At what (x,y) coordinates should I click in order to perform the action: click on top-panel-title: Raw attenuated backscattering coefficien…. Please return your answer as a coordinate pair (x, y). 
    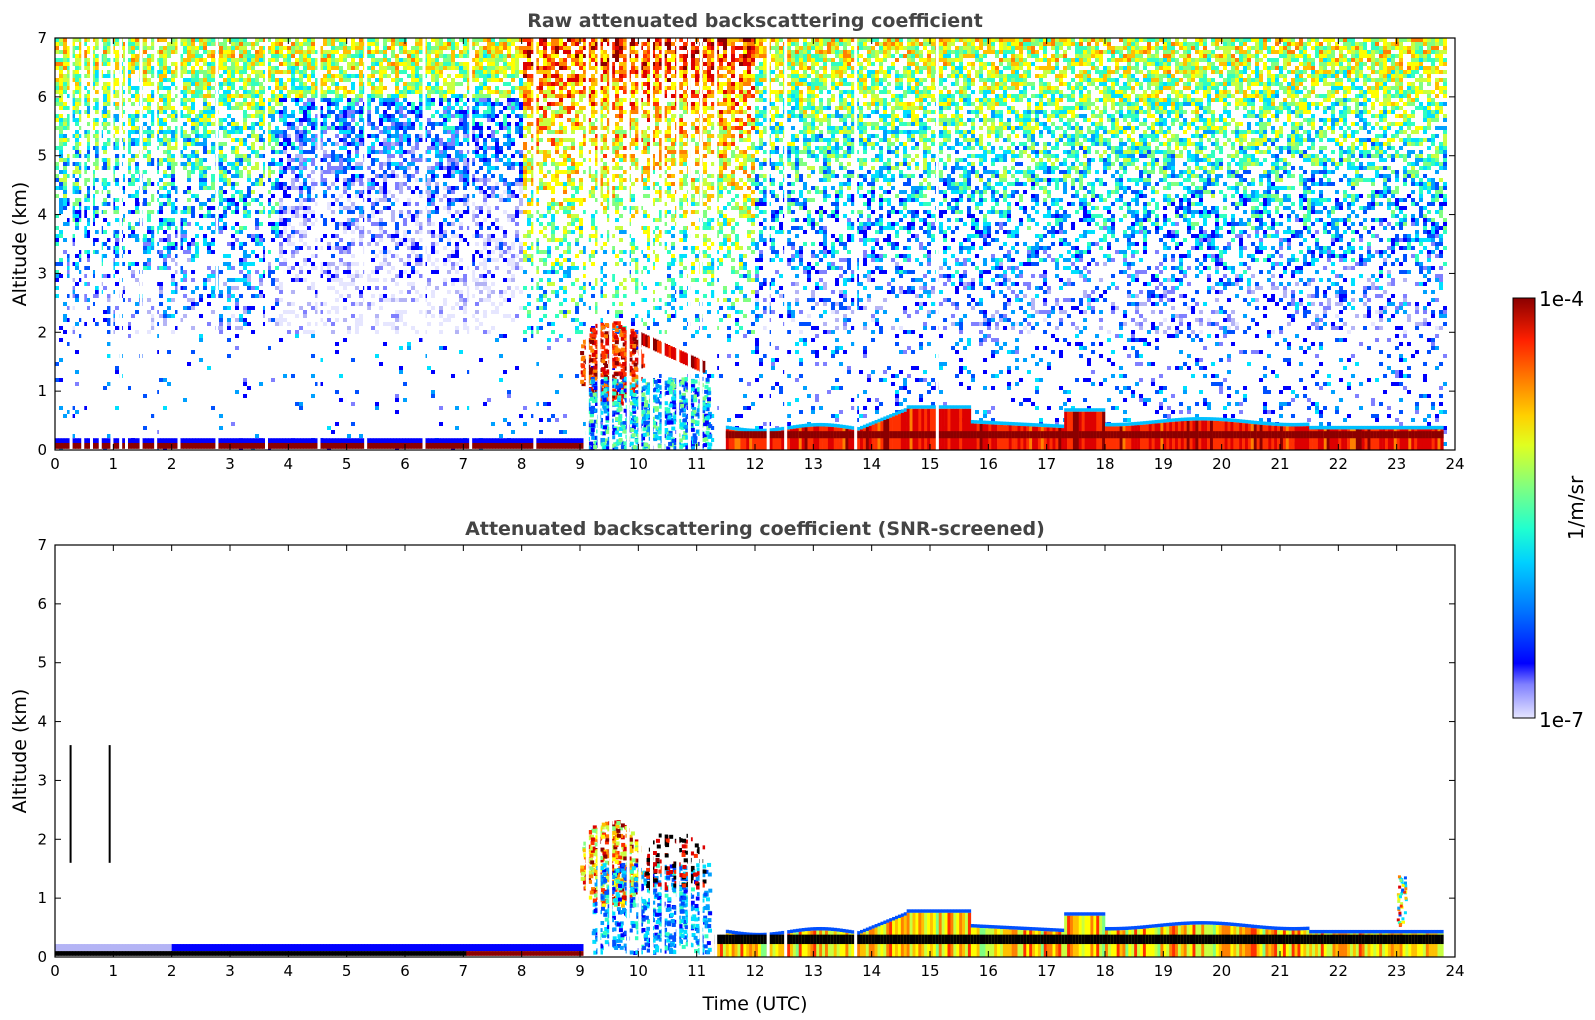
    Looking at the image, I should click on (755, 21).